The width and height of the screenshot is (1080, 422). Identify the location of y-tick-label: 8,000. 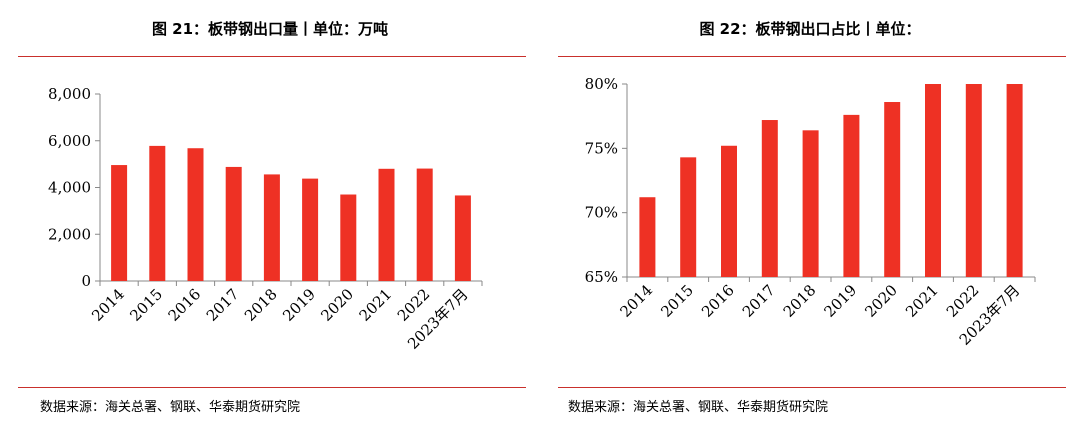
(69, 94).